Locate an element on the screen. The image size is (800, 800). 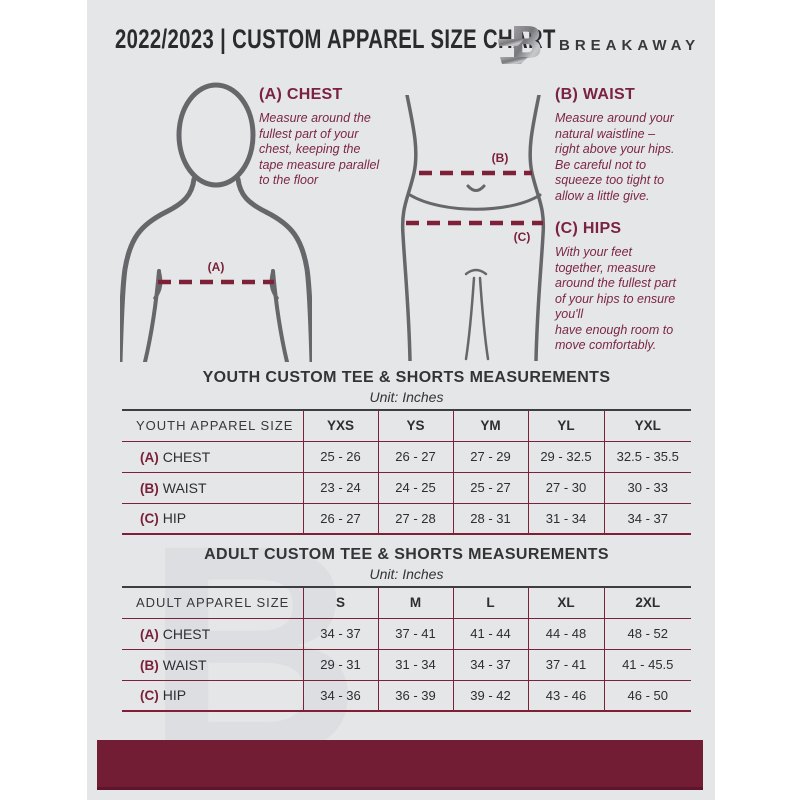
youth-table-header-row: YOUTH APPAREL SIZE YXS YS YM YL YXL is located at coordinates (406, 425).